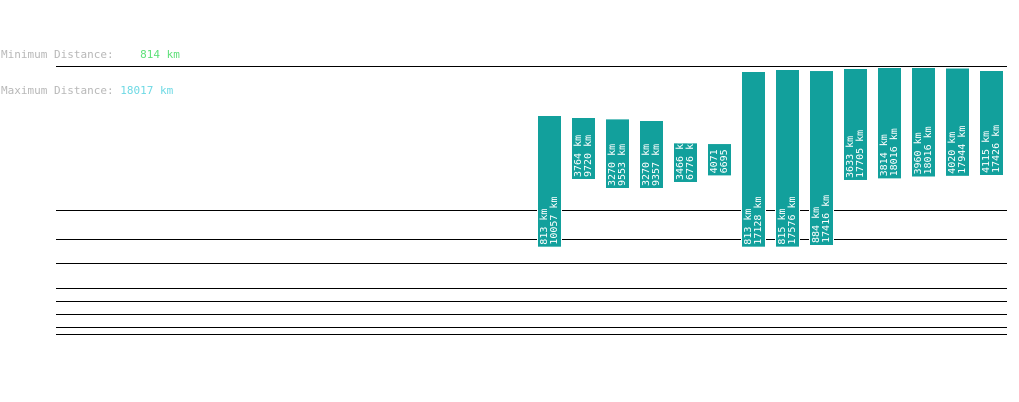 This screenshot has width=1019, height=402. I want to click on bar-max-label: 6776 km, so click(690, 159).